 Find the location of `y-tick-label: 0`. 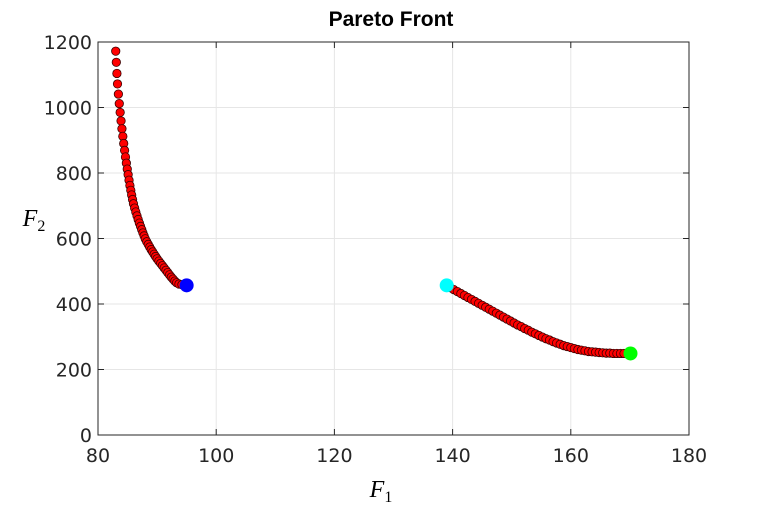

y-tick-label: 0 is located at coordinates (86, 436).